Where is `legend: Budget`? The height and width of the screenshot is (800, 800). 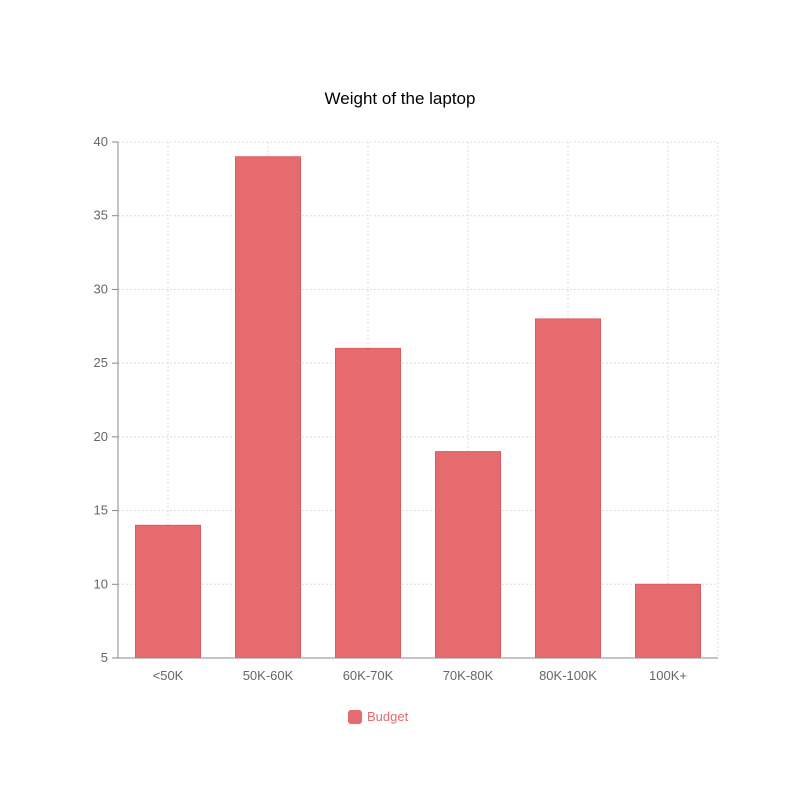 legend: Budget is located at coordinates (378, 716).